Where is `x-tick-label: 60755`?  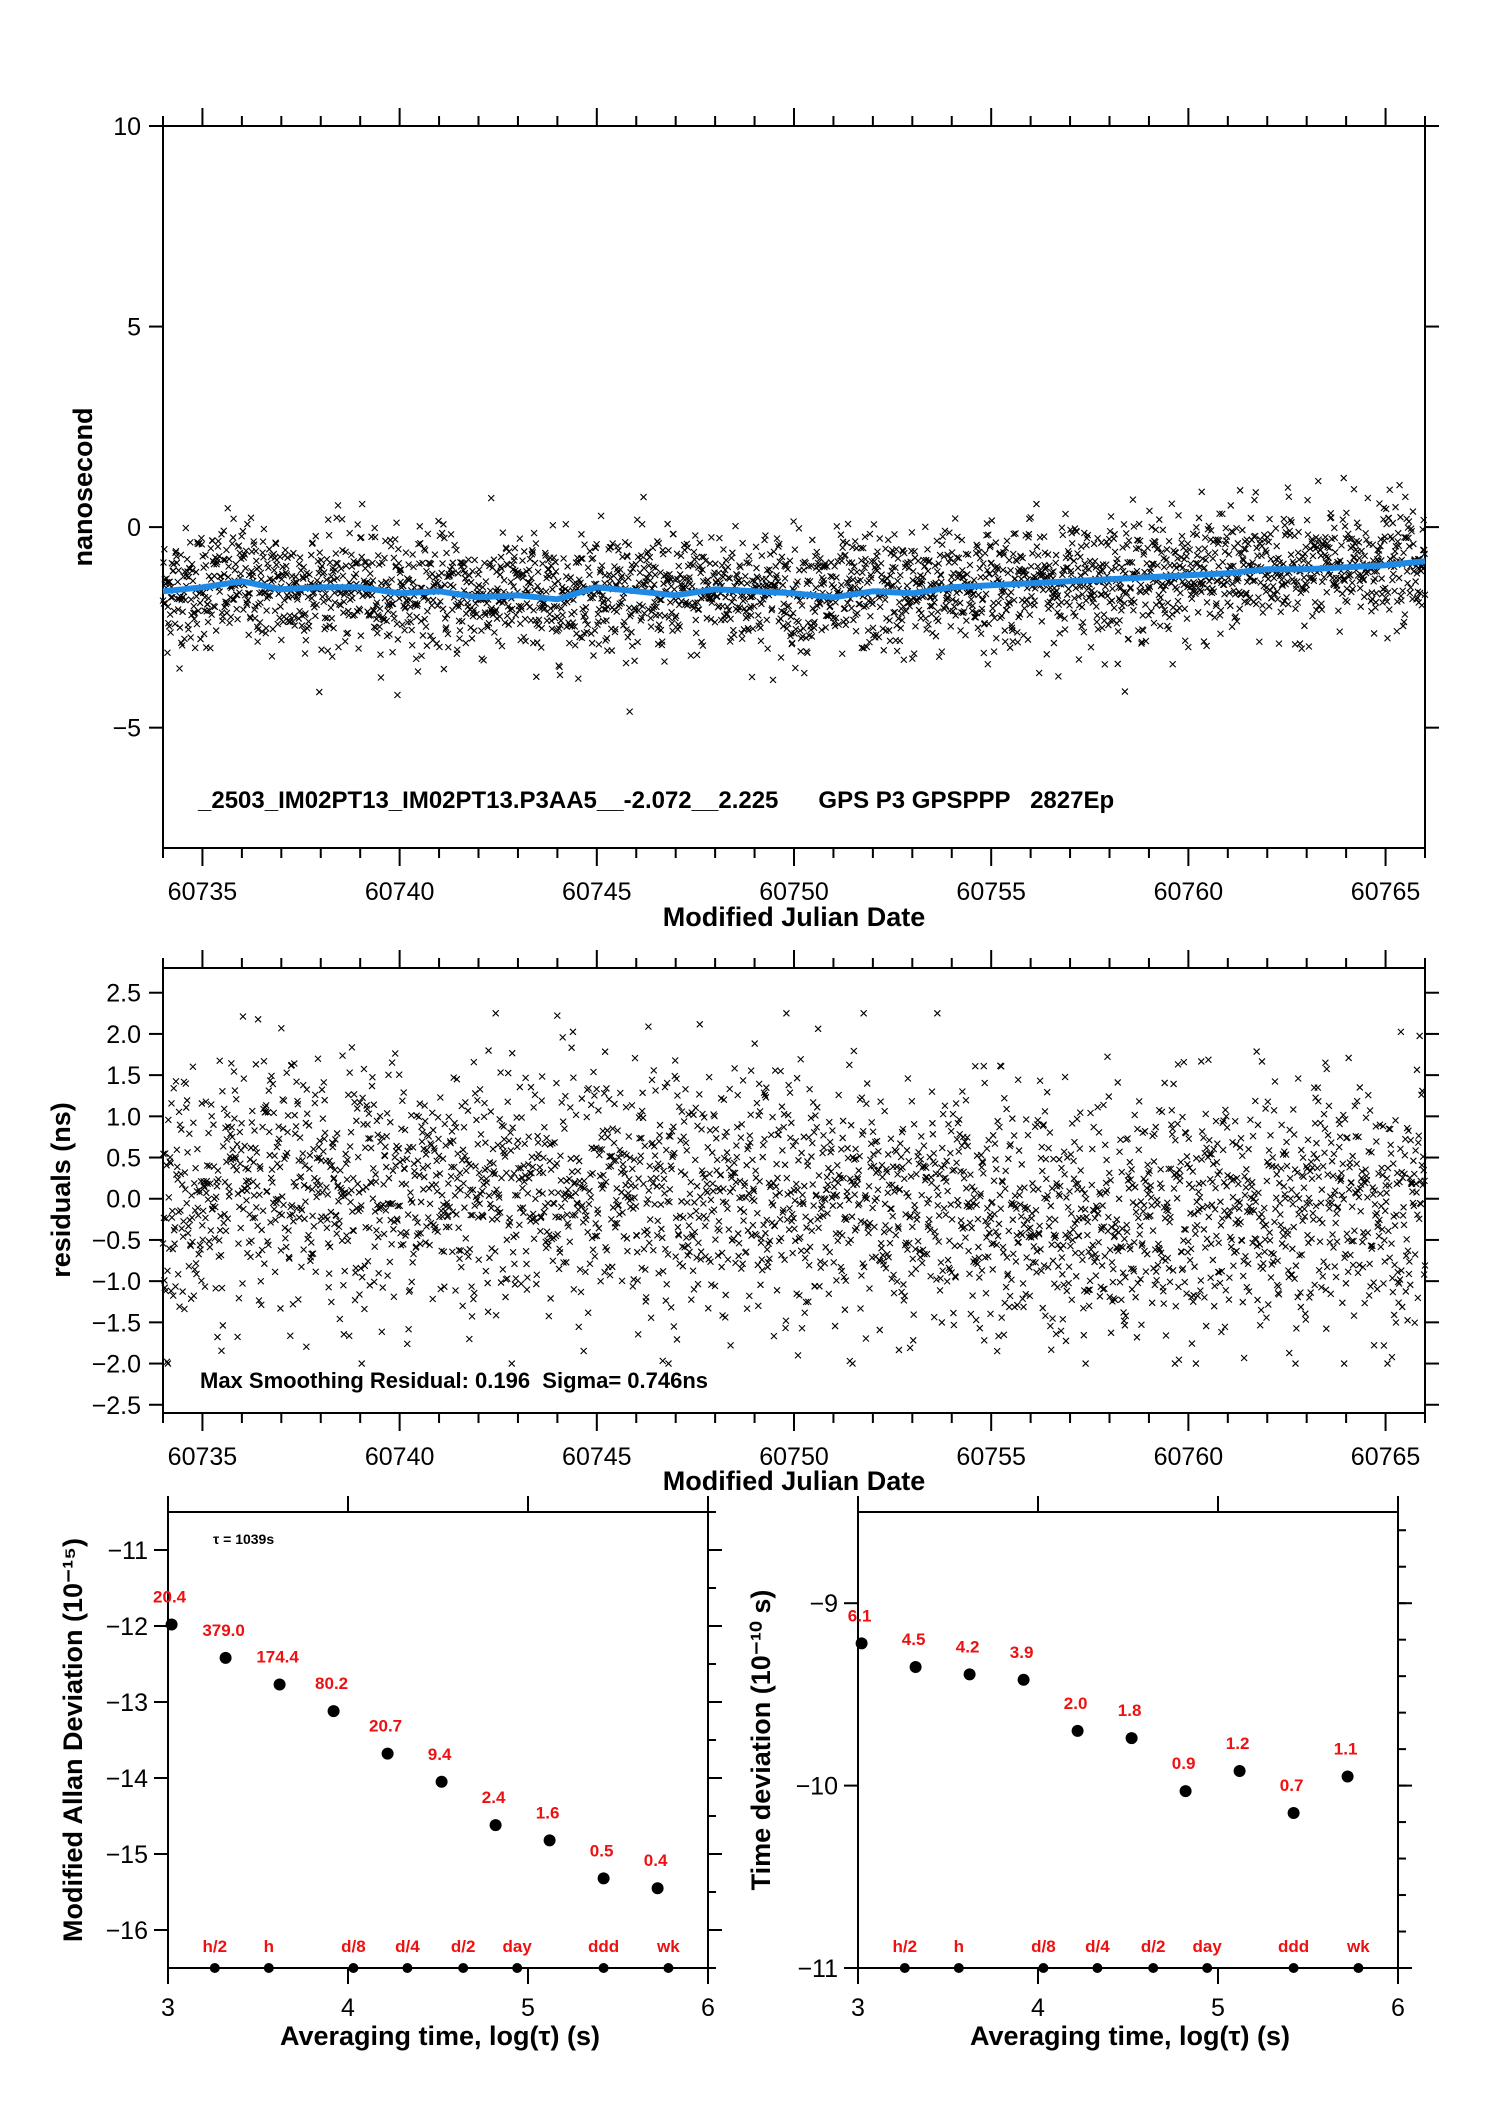
x-tick-label: 60755 is located at coordinates (991, 892).